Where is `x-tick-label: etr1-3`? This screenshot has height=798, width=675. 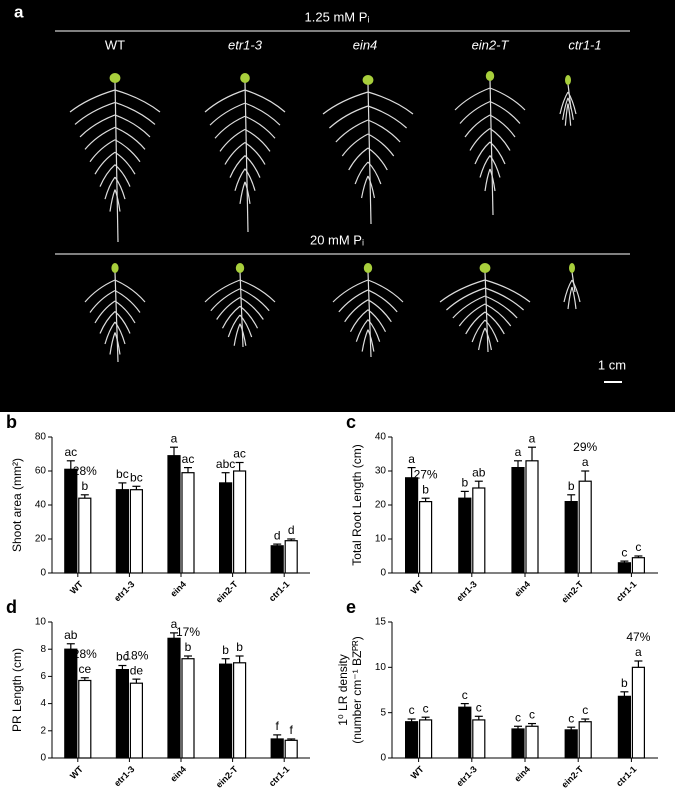
x-tick-label: etr1-3 is located at coordinates (124, 776).